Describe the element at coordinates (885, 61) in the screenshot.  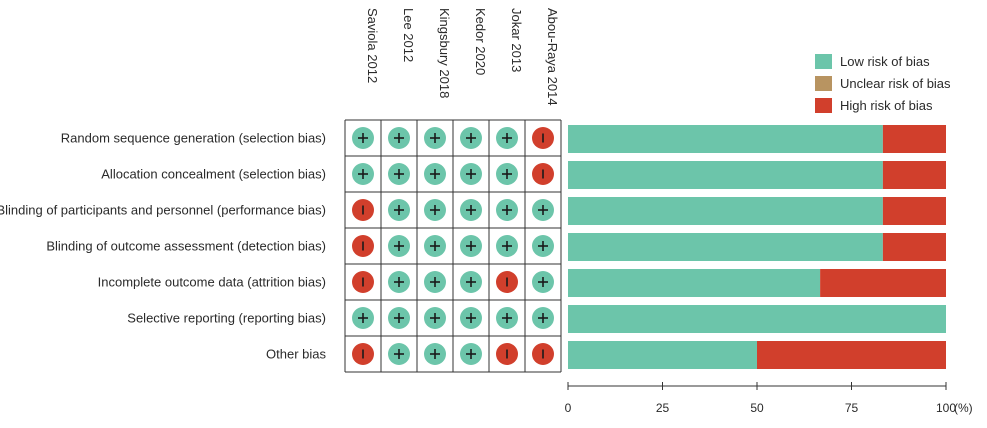
I see `legend-label: Low risk of bias` at that location.